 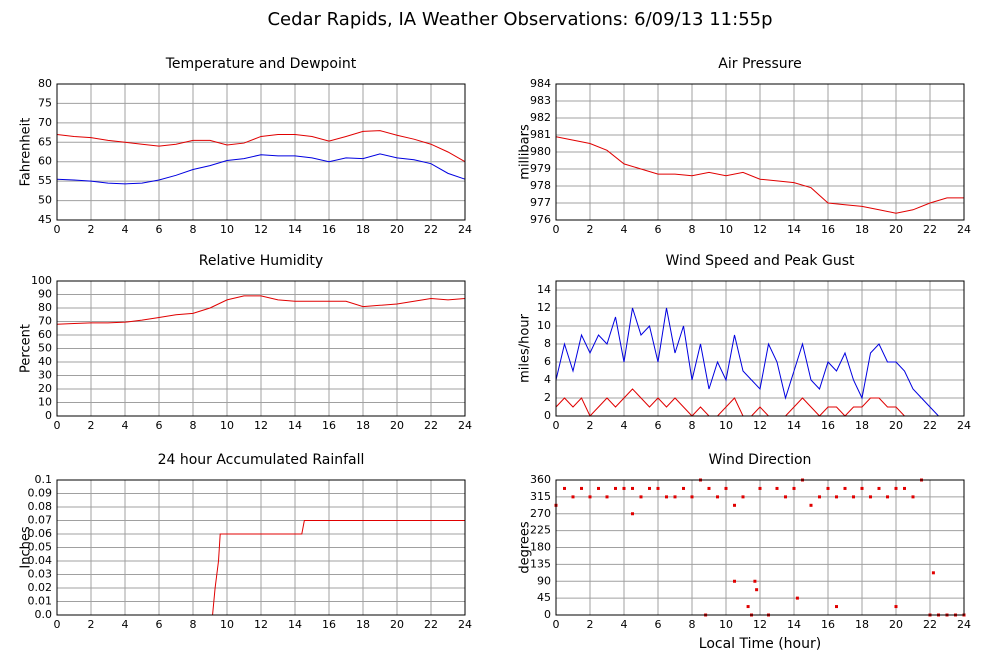 I want to click on y-tick-label: 977, so click(x=540, y=202).